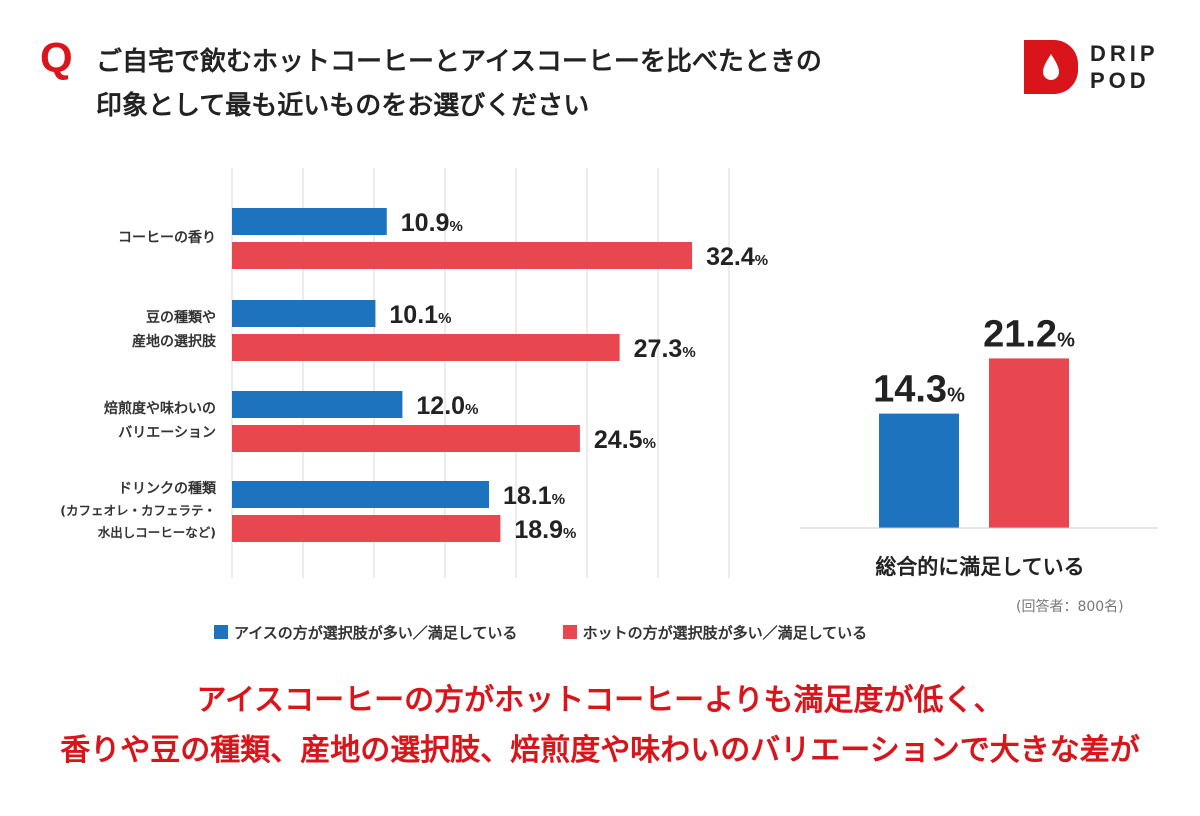  What do you see at coordinates (420, 315) in the screenshot?
I see `value-label: 10.1%` at bounding box center [420, 315].